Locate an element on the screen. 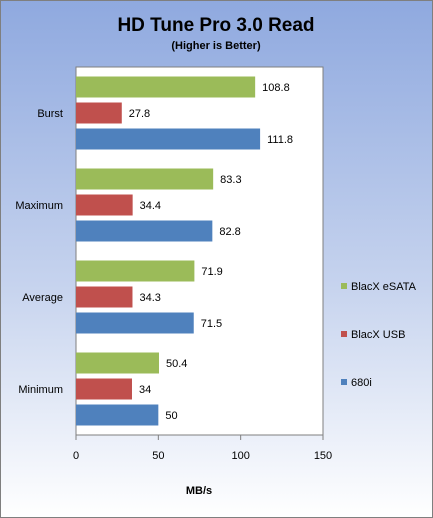  bar-burst-blacx-usb is located at coordinates (99, 113).